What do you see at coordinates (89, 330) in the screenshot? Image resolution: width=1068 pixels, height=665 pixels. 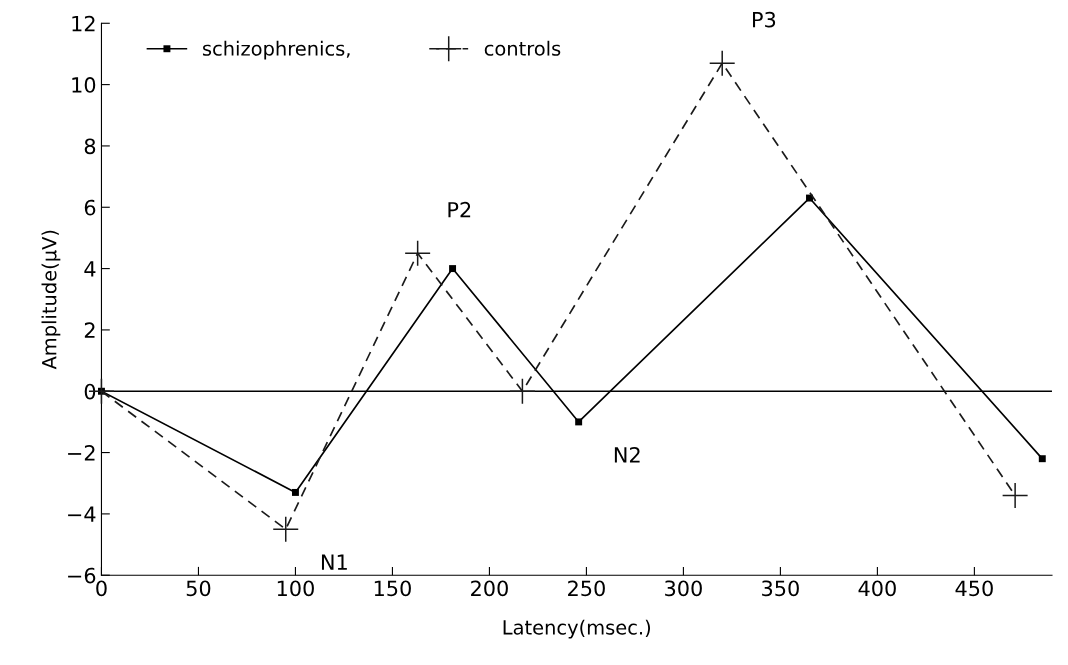 I see `y-tick-label: 2` at bounding box center [89, 330].